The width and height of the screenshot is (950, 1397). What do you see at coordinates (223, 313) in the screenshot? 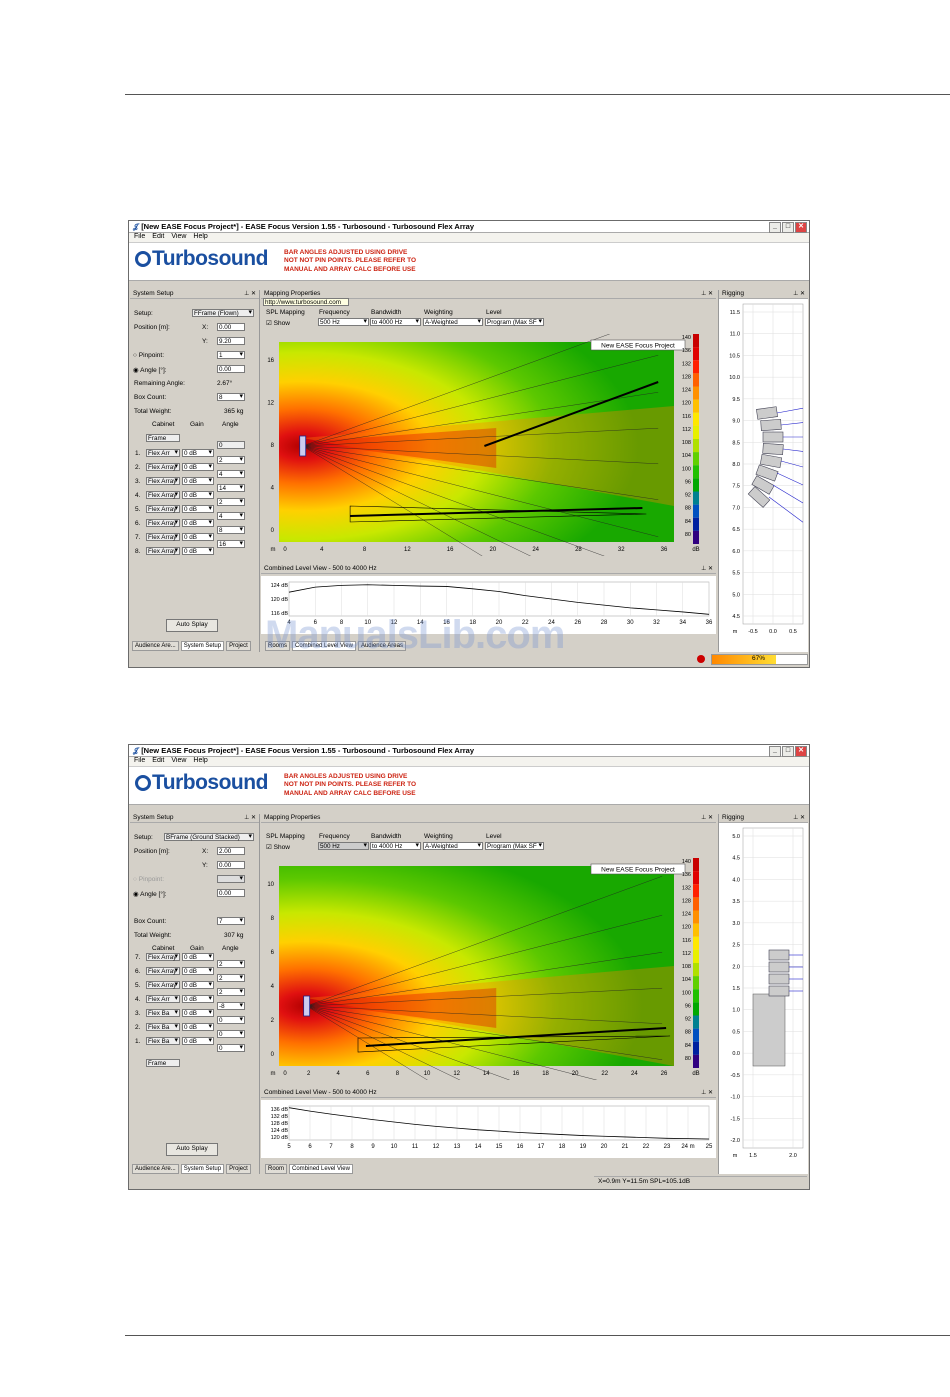
I see `setup-select: FFrame (Flown)` at bounding box center [223, 313].